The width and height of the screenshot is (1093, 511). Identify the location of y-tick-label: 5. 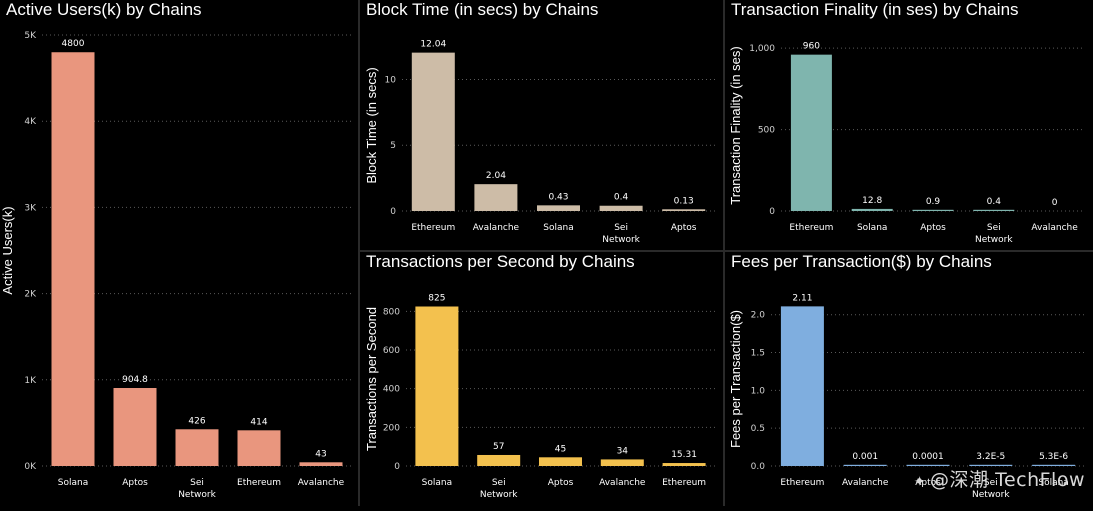
(393, 146).